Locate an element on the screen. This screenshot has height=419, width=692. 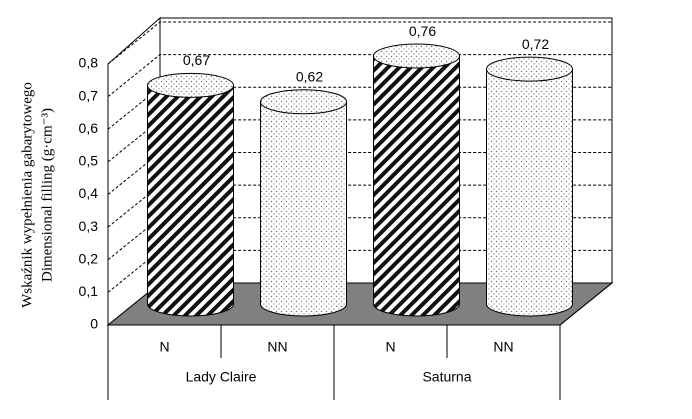
value-label: 0,67 is located at coordinates (196, 60).